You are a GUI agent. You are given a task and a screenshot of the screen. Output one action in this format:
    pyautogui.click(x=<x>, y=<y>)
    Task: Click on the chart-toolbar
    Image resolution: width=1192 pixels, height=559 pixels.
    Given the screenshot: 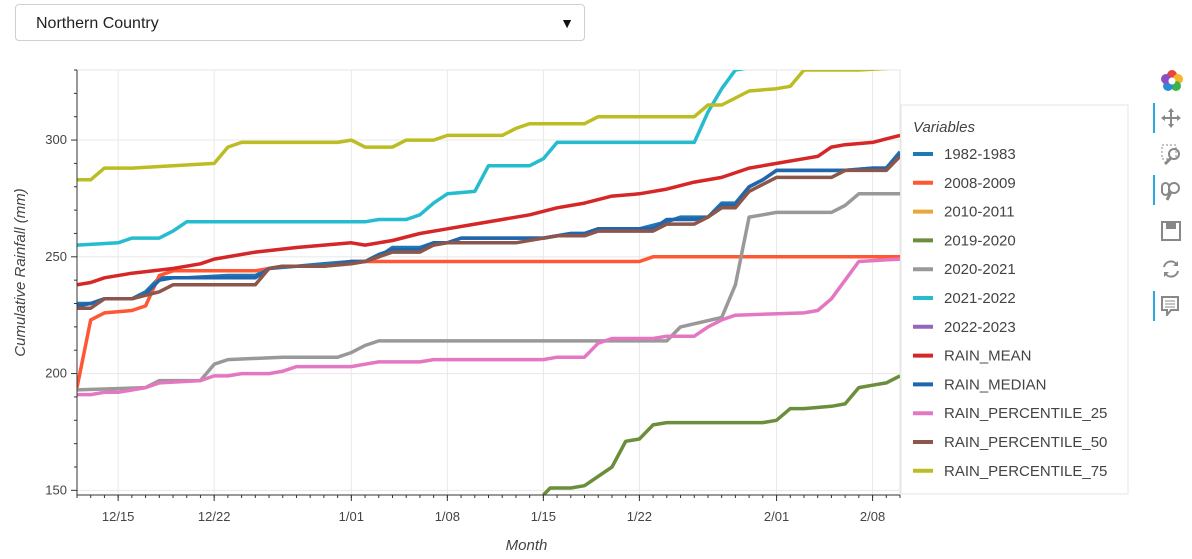 What is the action you would take?
    pyautogui.click(x=1172, y=202)
    